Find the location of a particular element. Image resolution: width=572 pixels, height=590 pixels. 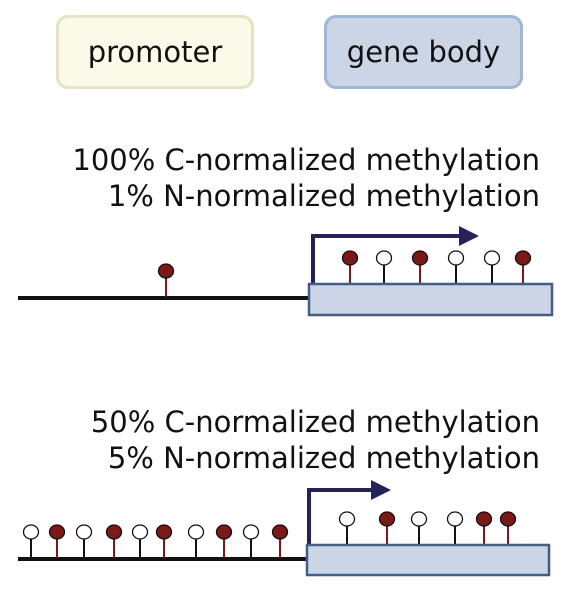

panel-1-gene-site-3-methylated is located at coordinates (420, 258).